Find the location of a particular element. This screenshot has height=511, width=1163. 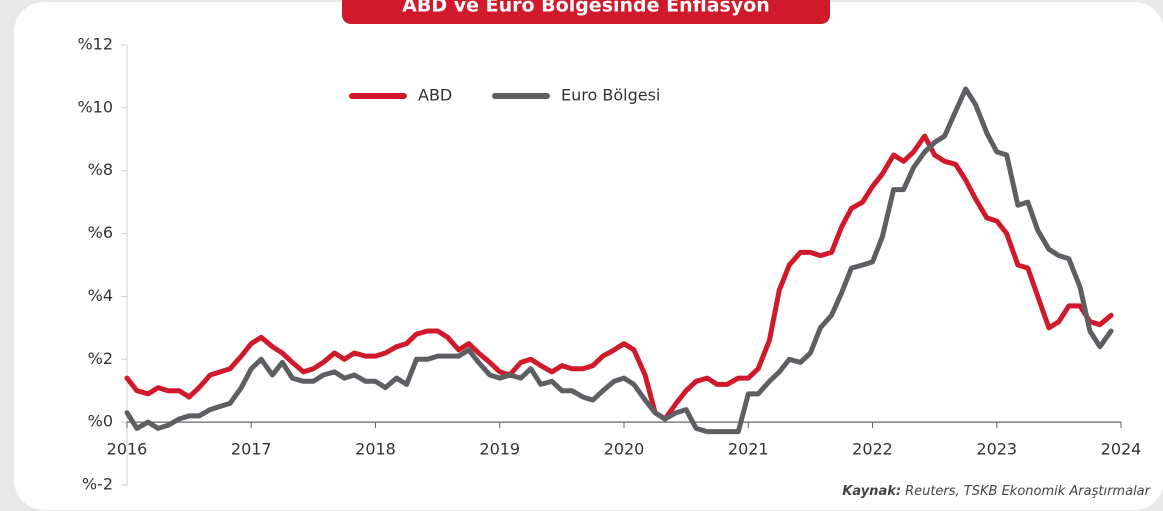

y-tick-label: %2 is located at coordinates (100, 358).